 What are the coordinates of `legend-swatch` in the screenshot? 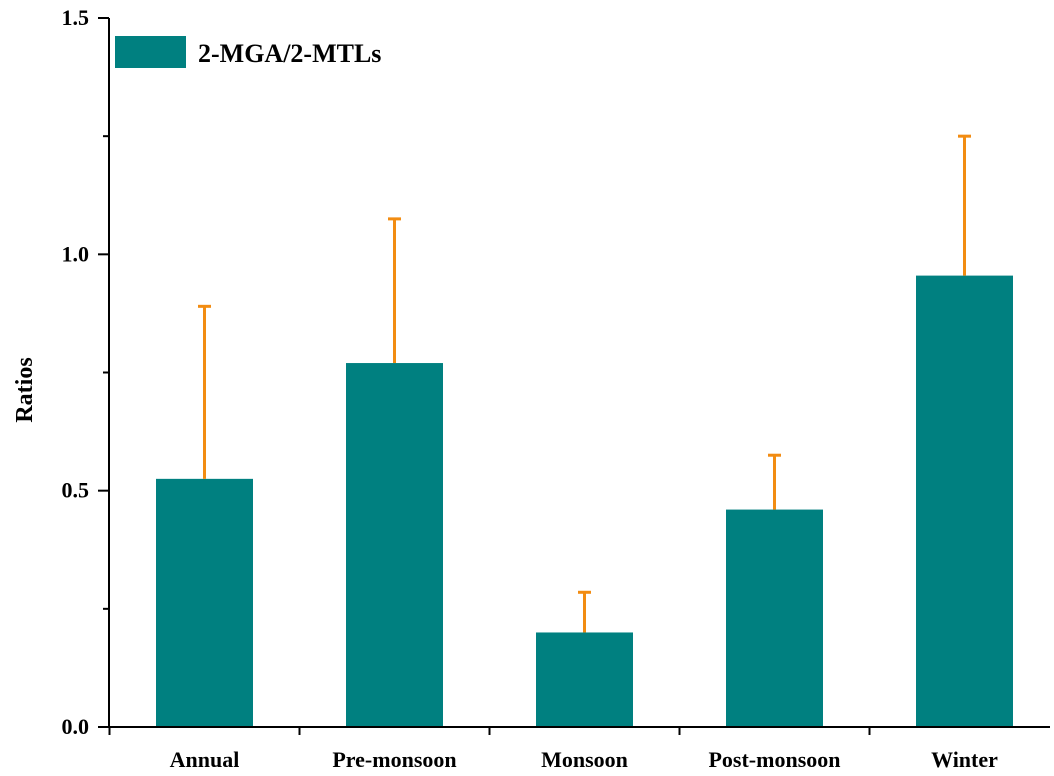 It's located at (150, 52).